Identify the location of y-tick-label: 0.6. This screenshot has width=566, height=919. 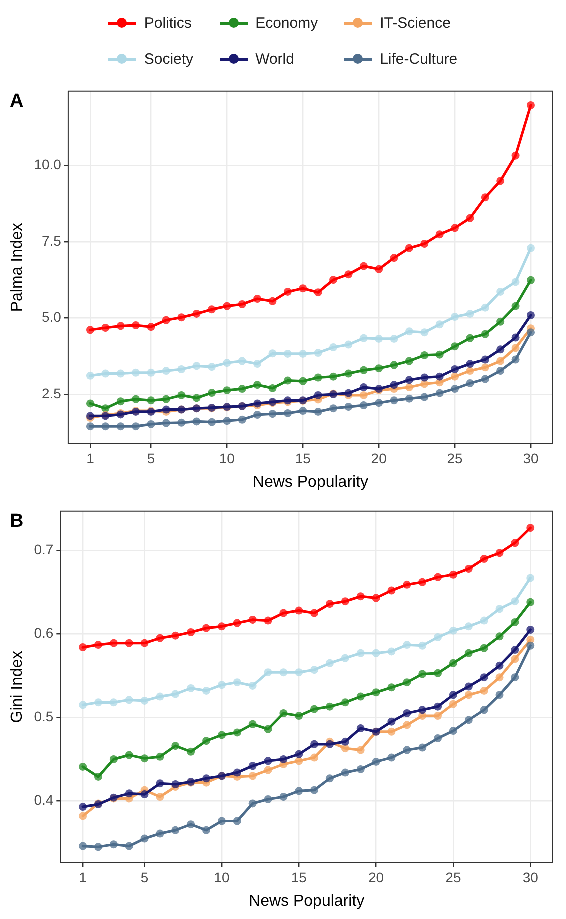
(44, 633).